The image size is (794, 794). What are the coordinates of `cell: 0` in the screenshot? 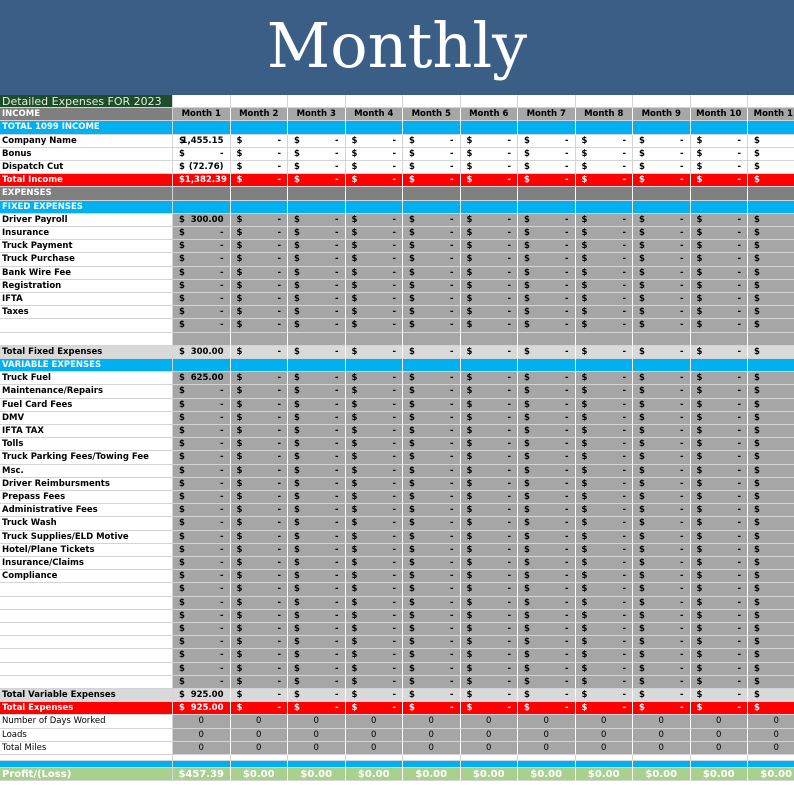 It's located at (374, 735).